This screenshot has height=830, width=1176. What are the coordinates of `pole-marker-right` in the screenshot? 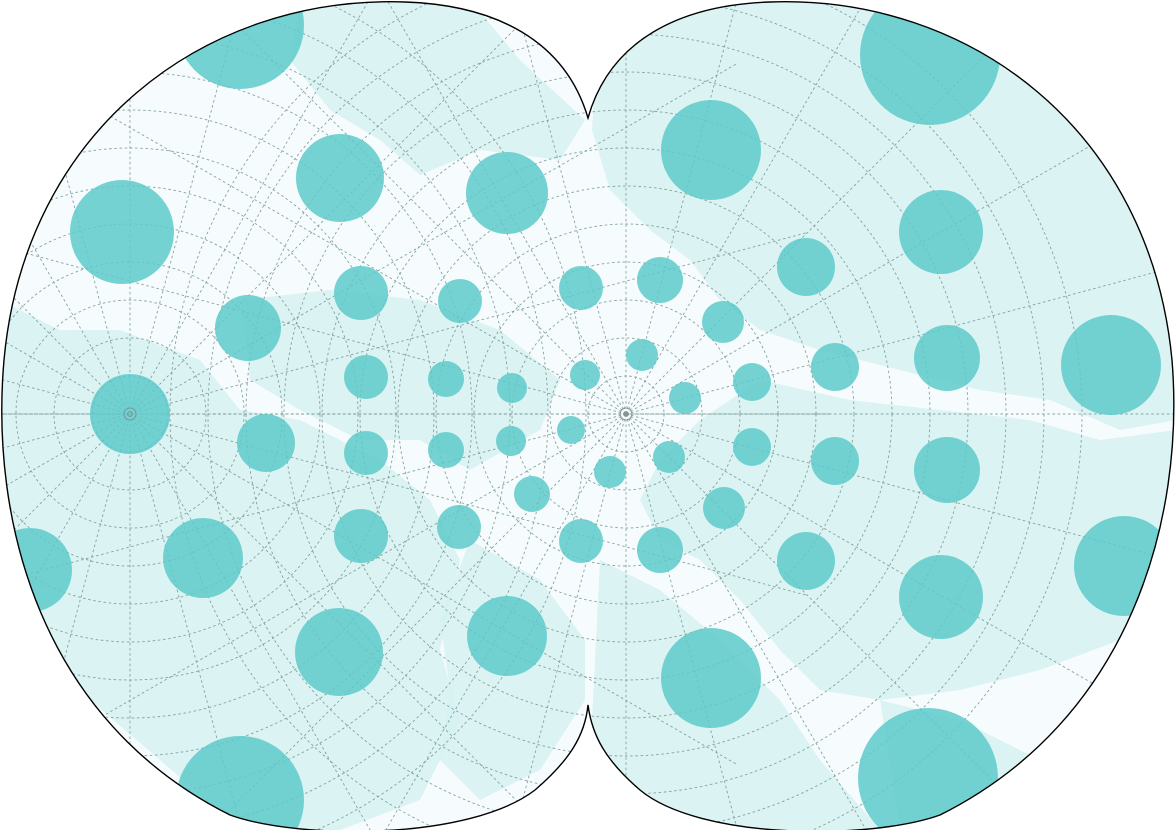 It's located at (626, 414).